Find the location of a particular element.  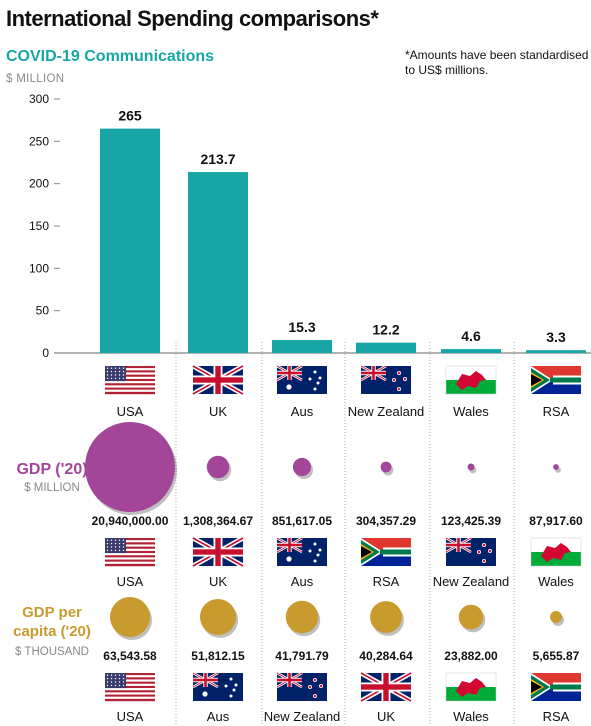

bar-value-label: 12.2 is located at coordinates (385, 330).